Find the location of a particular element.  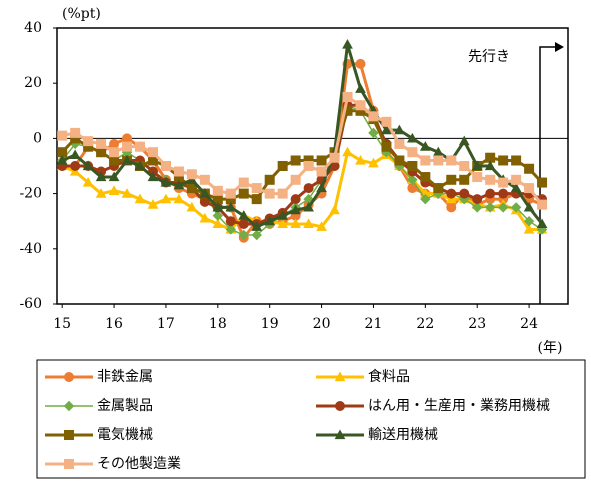

forecast-arrow is located at coordinates (547, 175).